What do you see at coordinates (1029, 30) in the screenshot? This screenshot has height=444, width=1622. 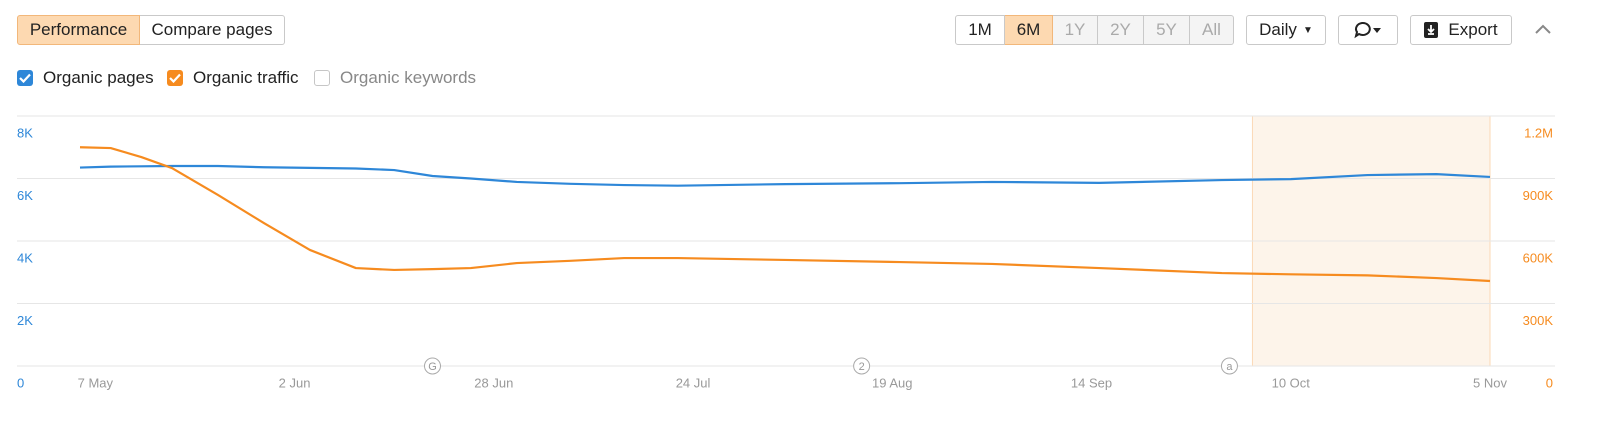 I see `range-button: 6M` at bounding box center [1029, 30].